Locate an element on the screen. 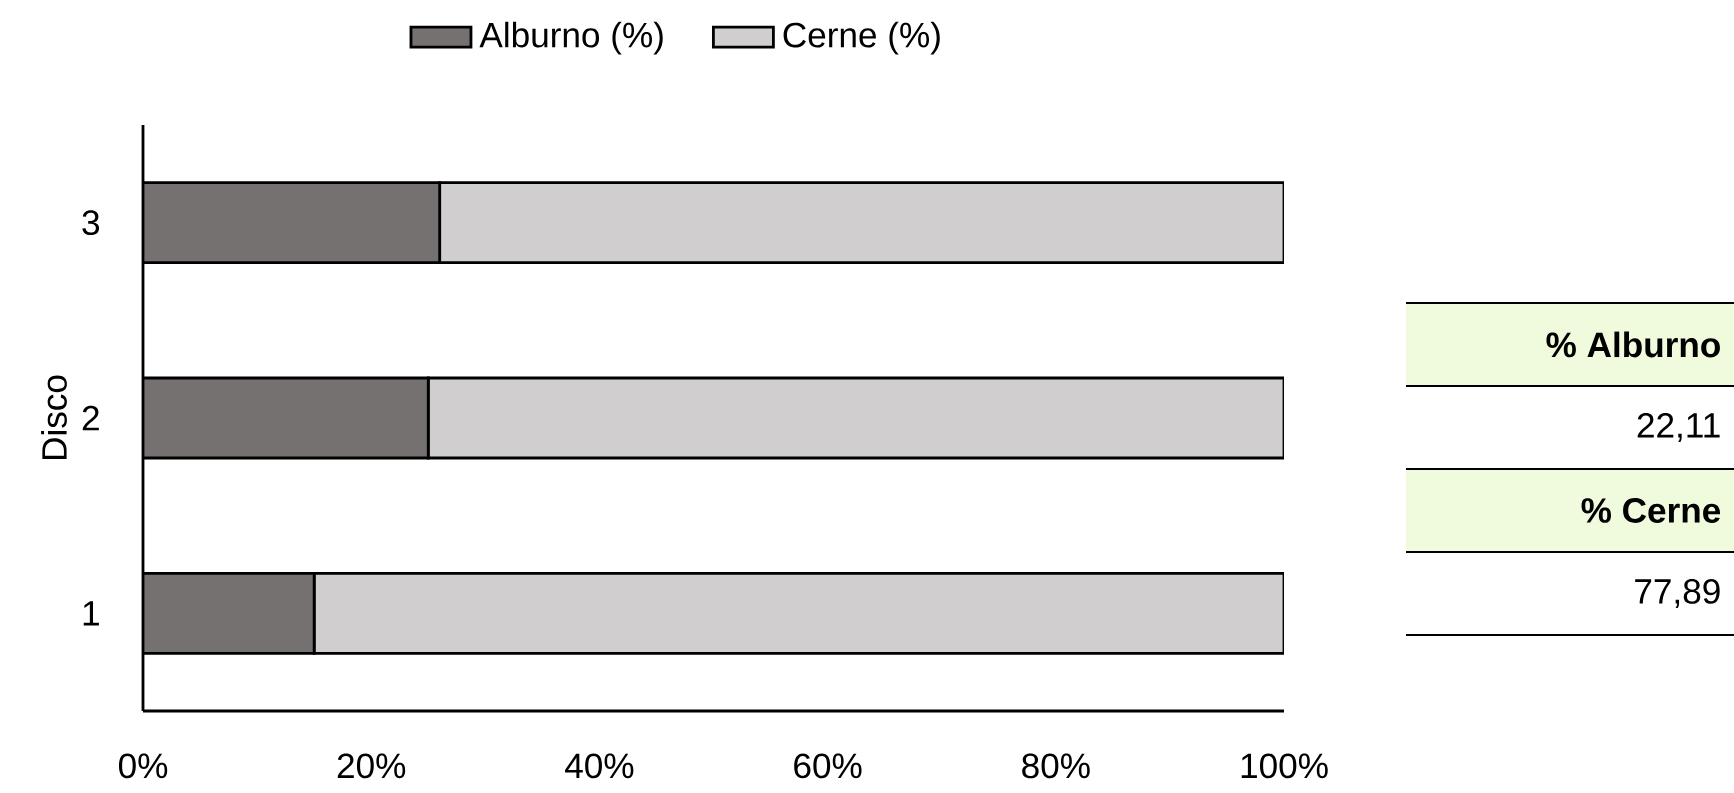  bar is located at coordinates (286, 418).